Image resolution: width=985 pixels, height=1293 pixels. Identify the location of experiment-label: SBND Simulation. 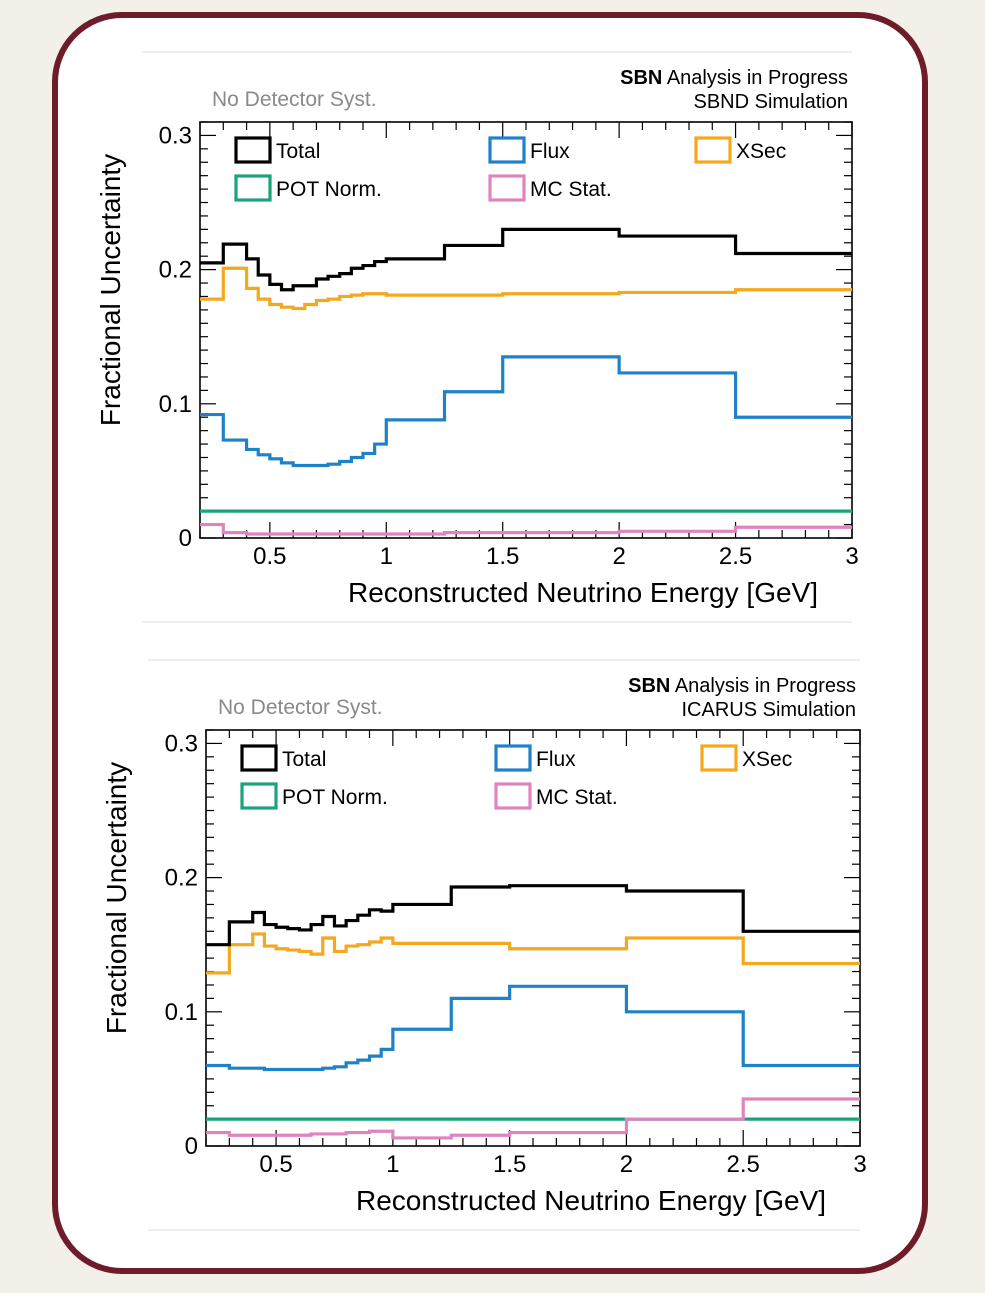
(770, 102).